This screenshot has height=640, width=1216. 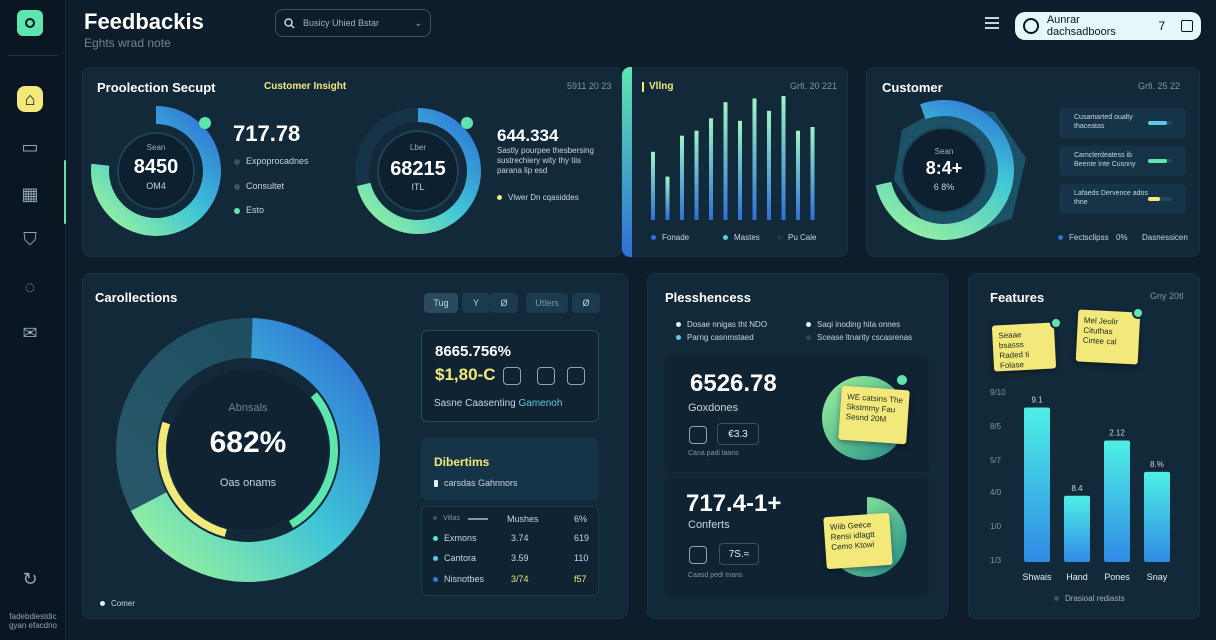 What do you see at coordinates (1089, 598) in the screenshot?
I see `legend-item: Drasioal rediasts` at bounding box center [1089, 598].